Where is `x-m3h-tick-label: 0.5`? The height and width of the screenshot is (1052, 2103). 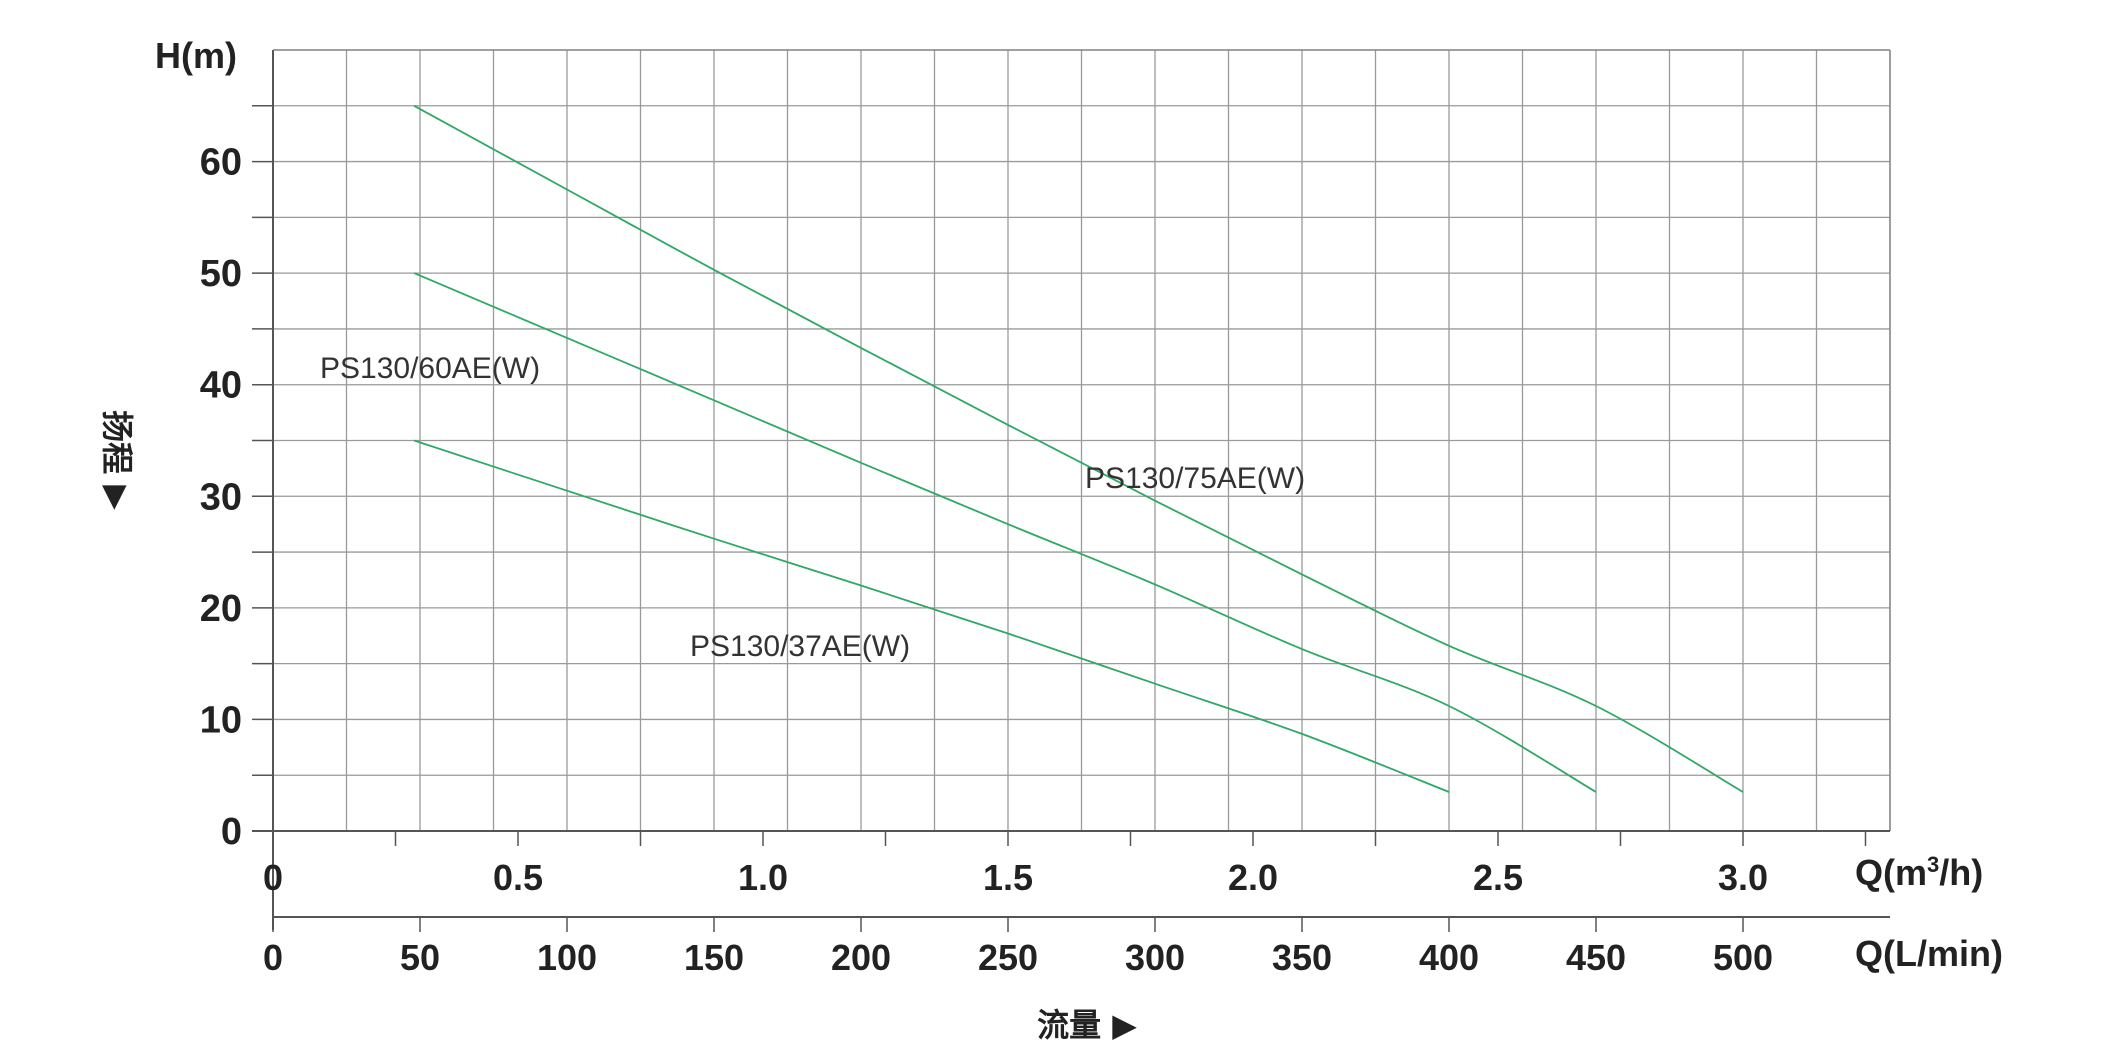 x-m3h-tick-label: 0.5 is located at coordinates (518, 877).